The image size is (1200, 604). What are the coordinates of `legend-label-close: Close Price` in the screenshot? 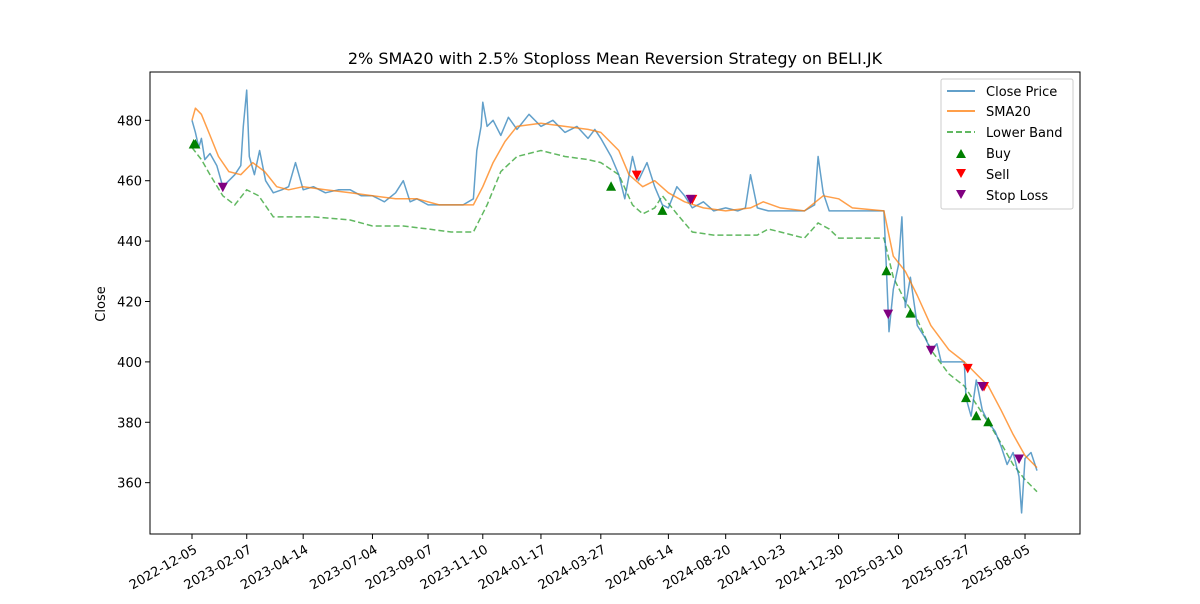 It's located at (1021, 92).